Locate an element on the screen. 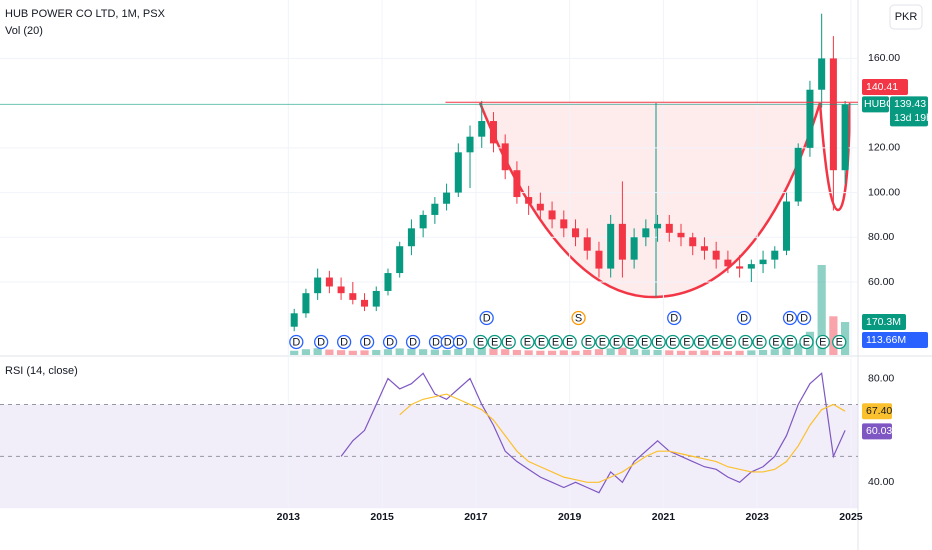  rsi-ma-last: 67.40 is located at coordinates (879, 411).